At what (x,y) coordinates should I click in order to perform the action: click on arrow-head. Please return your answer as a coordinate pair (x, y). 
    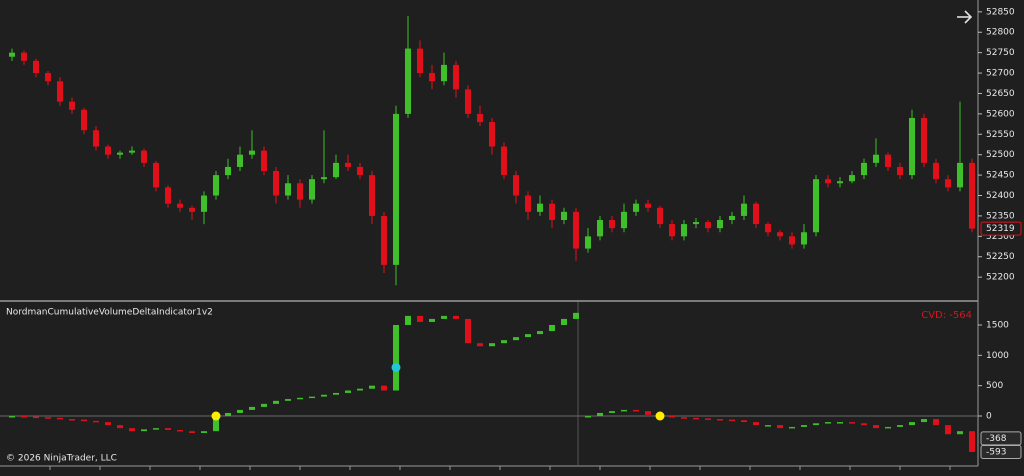
    Looking at the image, I should click on (968, 17).